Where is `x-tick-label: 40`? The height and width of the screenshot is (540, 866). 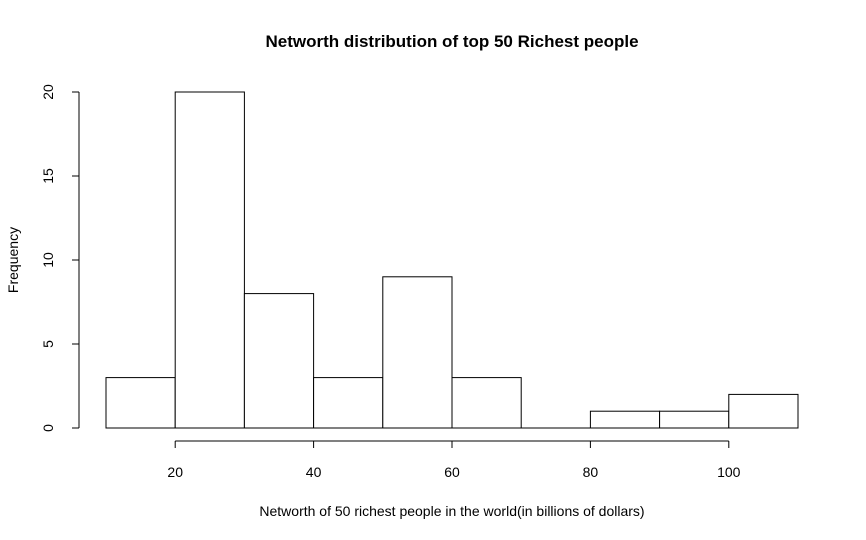
x-tick-label: 40 is located at coordinates (314, 472).